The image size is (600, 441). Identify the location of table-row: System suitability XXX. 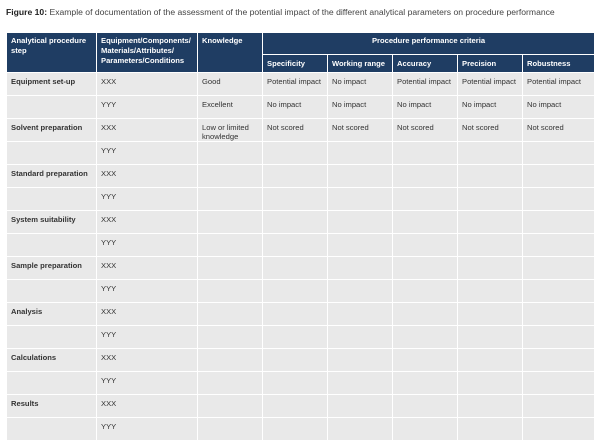
(300, 222).